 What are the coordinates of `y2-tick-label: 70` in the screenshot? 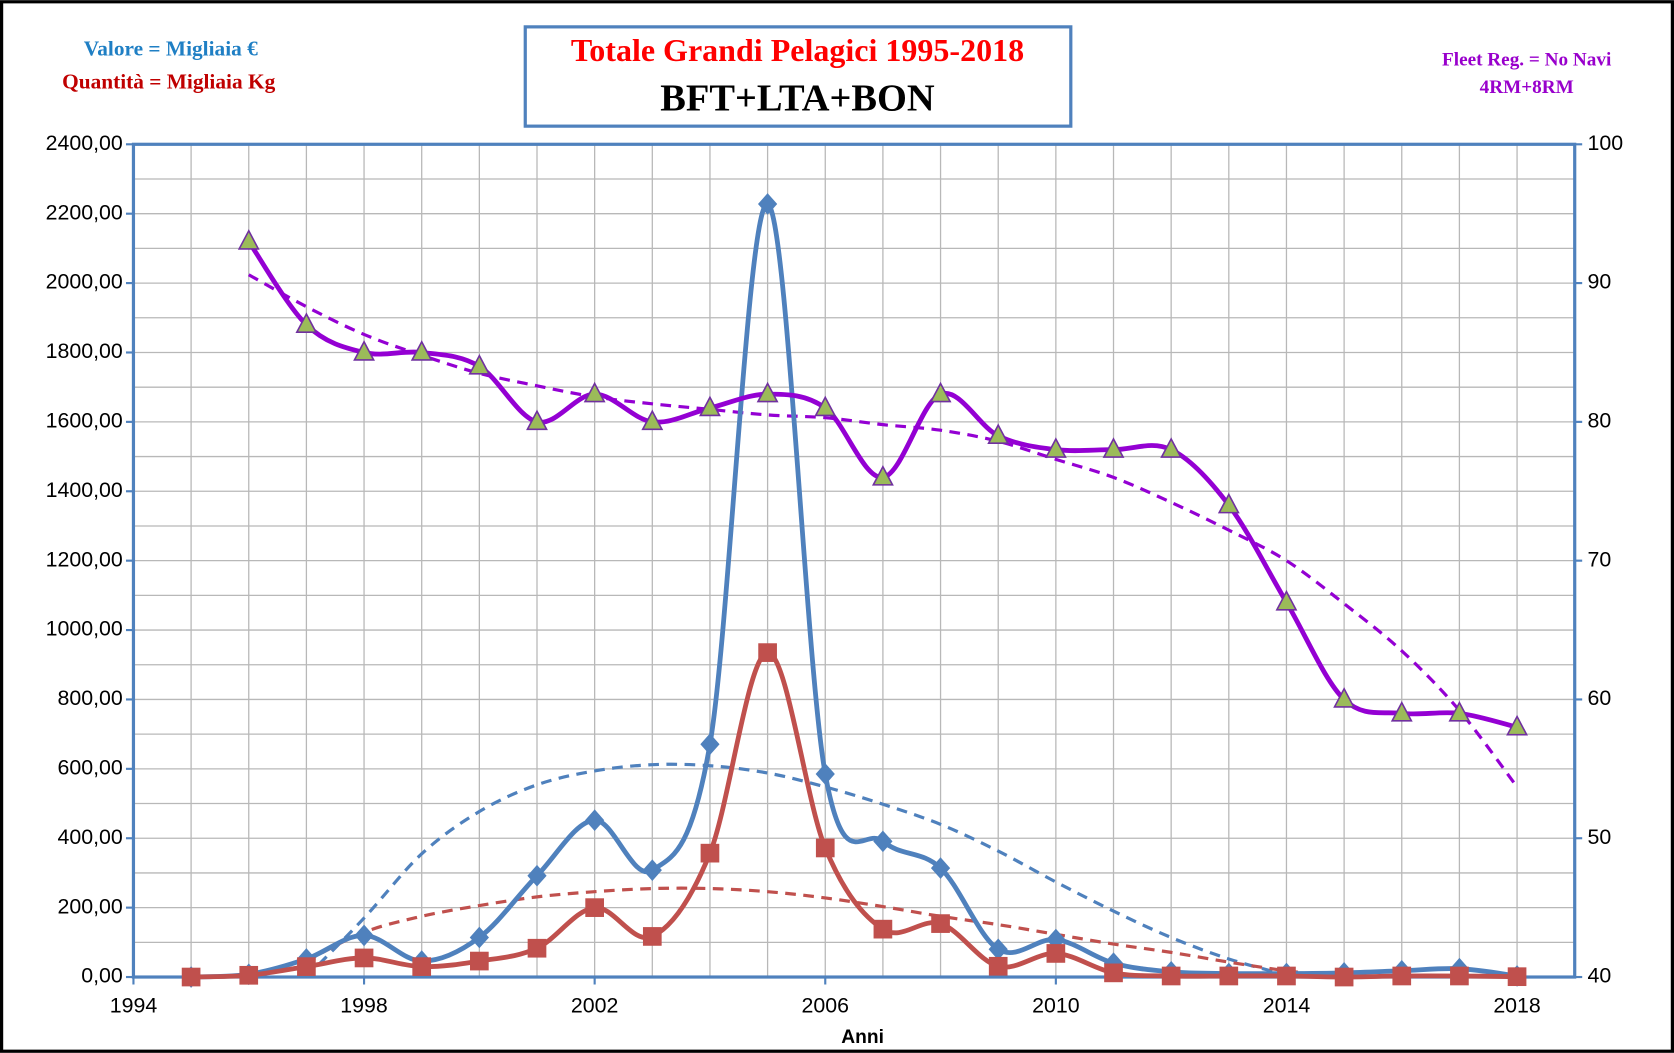 It's located at (1600, 559).